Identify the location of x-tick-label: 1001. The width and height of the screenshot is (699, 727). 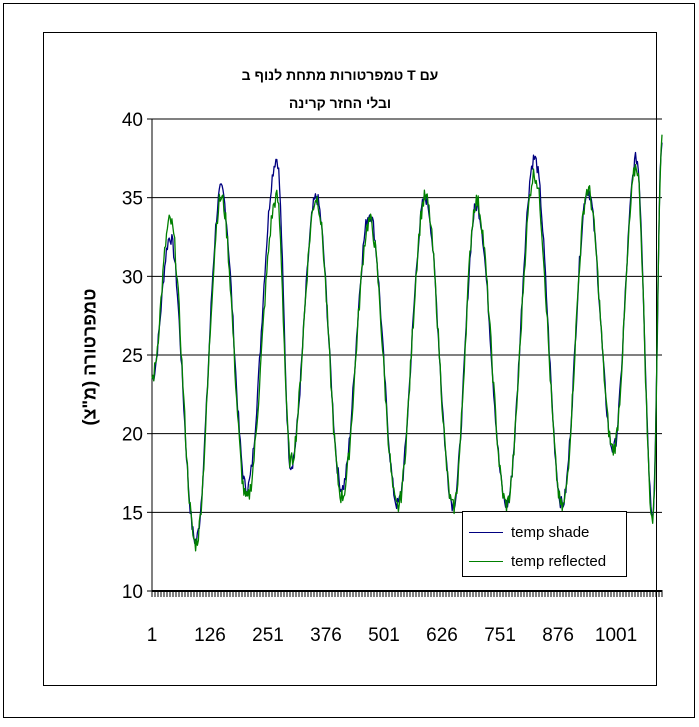
(616, 635).